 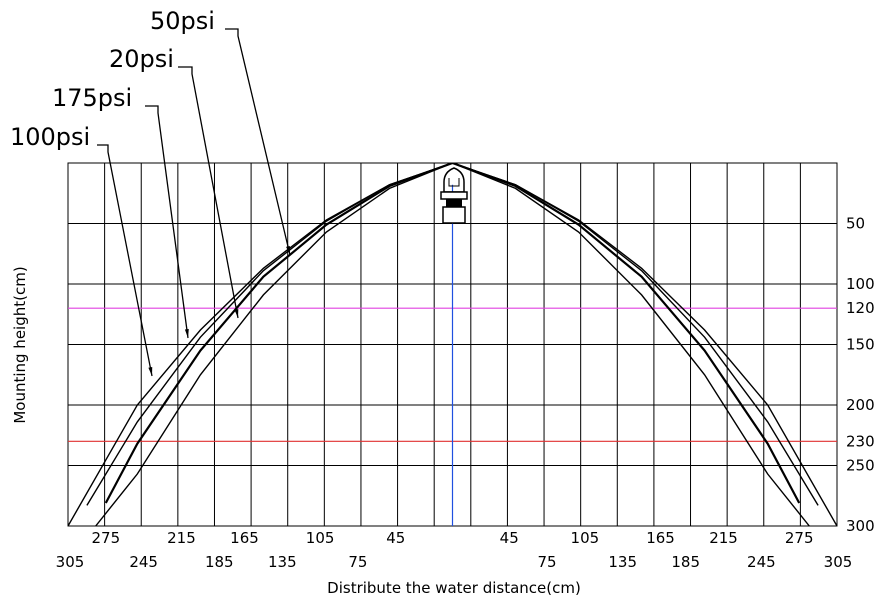 I want to click on y-tick-label: 230, so click(x=860, y=441).